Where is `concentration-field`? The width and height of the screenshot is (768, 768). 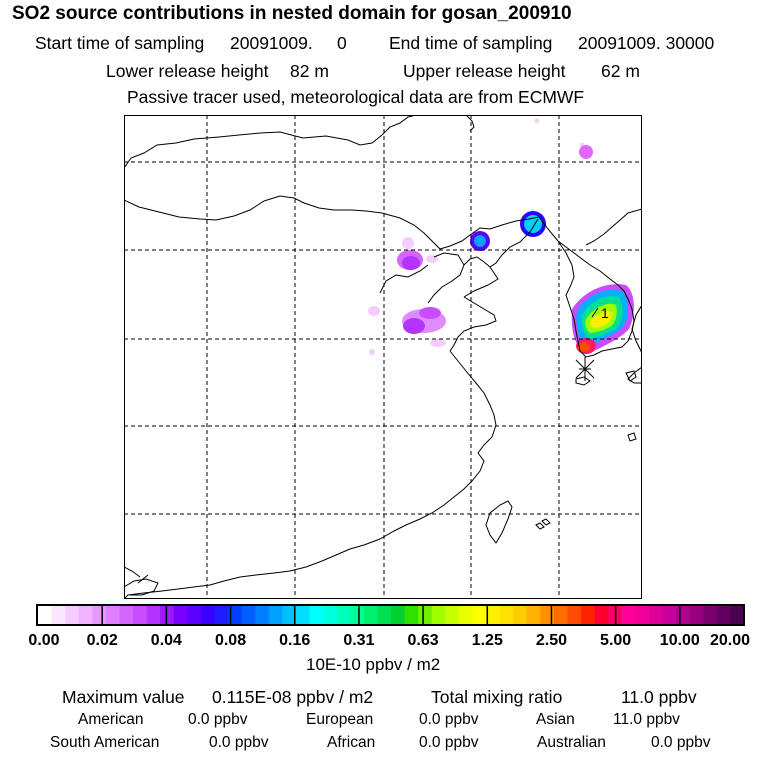
concentration-field is located at coordinates (501, 237).